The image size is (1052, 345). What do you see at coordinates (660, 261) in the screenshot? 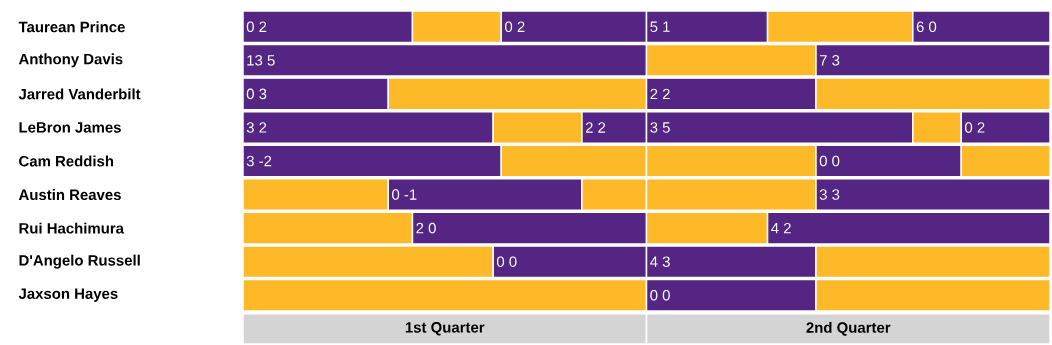
I see `annotation: 4 3` at bounding box center [660, 261].